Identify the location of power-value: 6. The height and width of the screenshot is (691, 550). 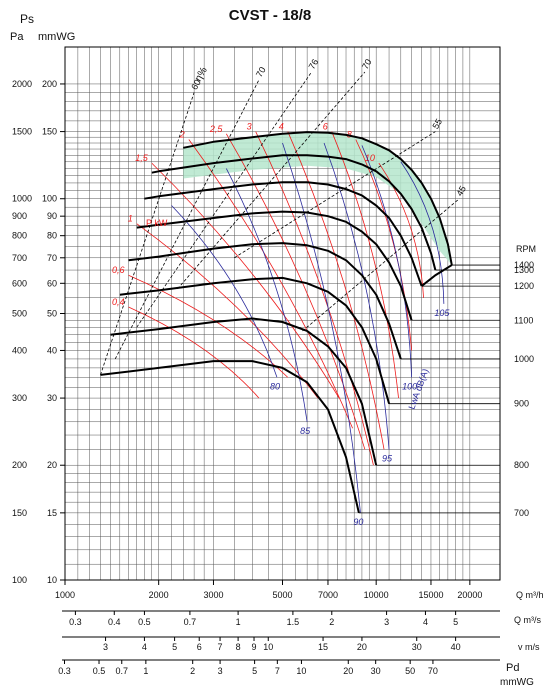
(325, 127).